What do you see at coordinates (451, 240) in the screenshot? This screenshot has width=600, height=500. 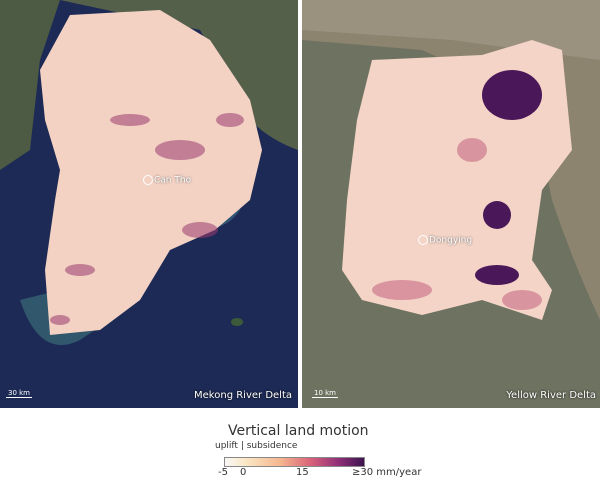 I see `city-label: Dongying` at bounding box center [451, 240].